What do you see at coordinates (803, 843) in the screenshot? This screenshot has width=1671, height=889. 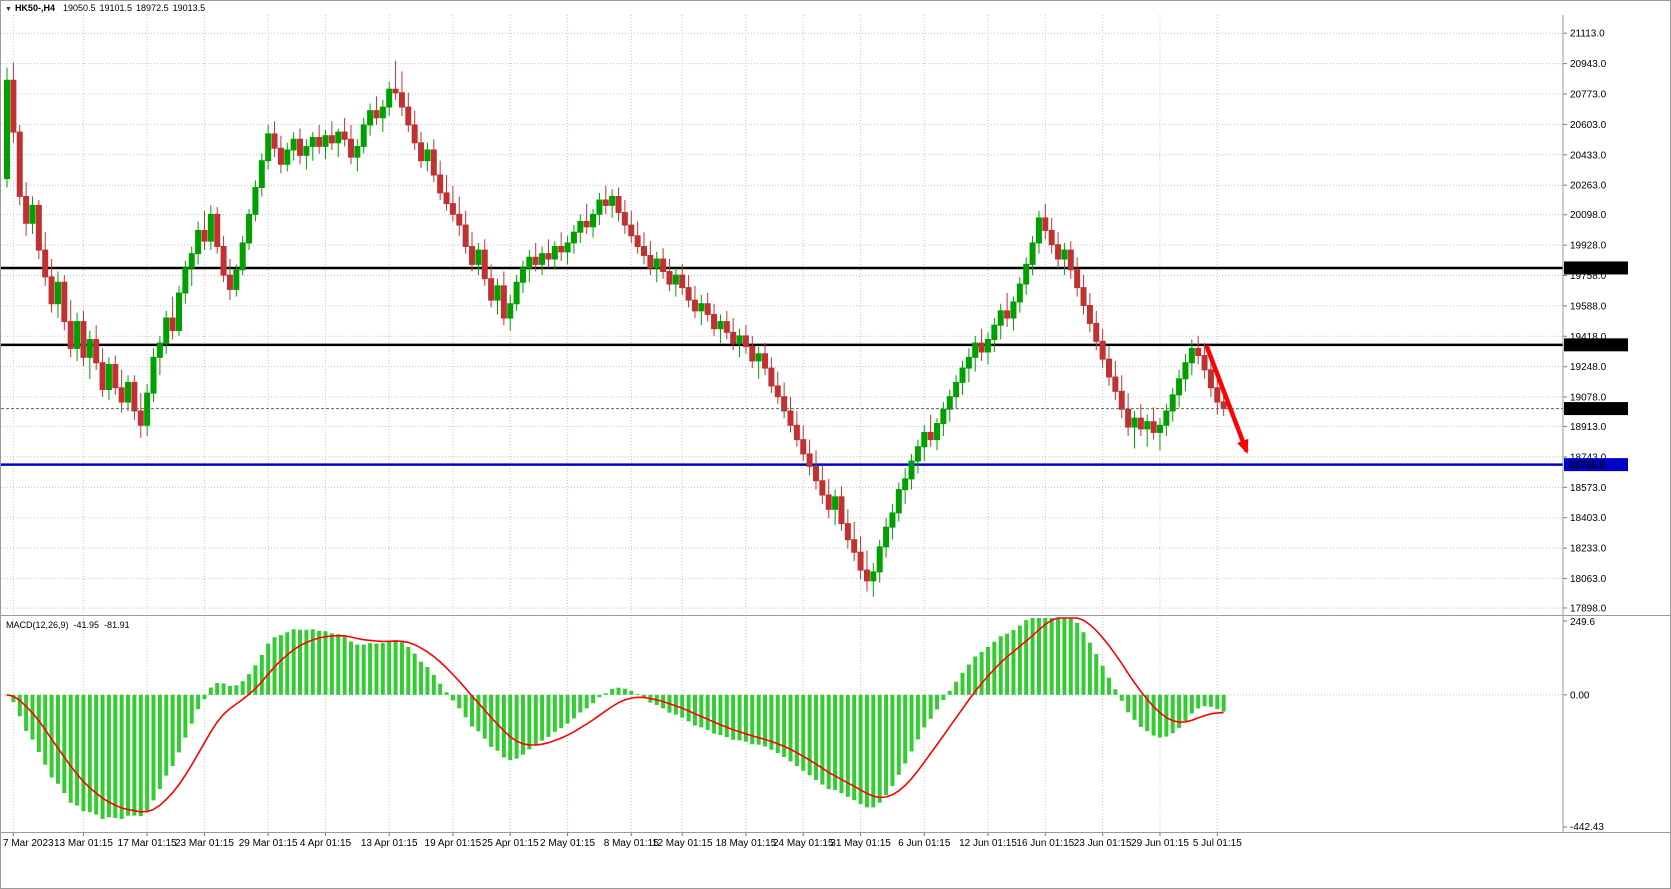 I see `time-label: 24 May 01:15` at bounding box center [803, 843].